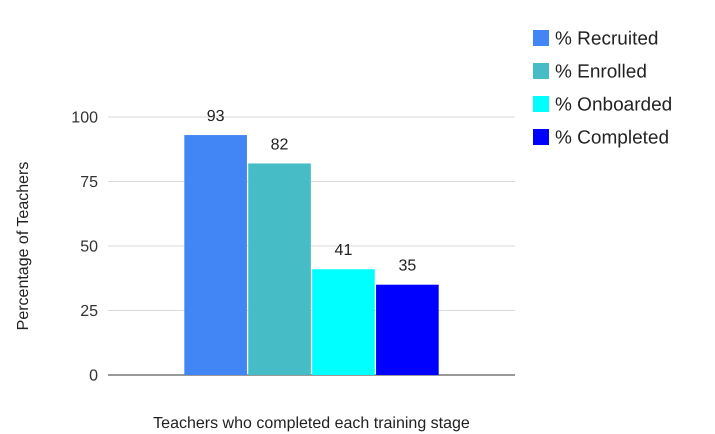 Image resolution: width=715 pixels, height=434 pixels. I want to click on data-label: 35, so click(407, 266).